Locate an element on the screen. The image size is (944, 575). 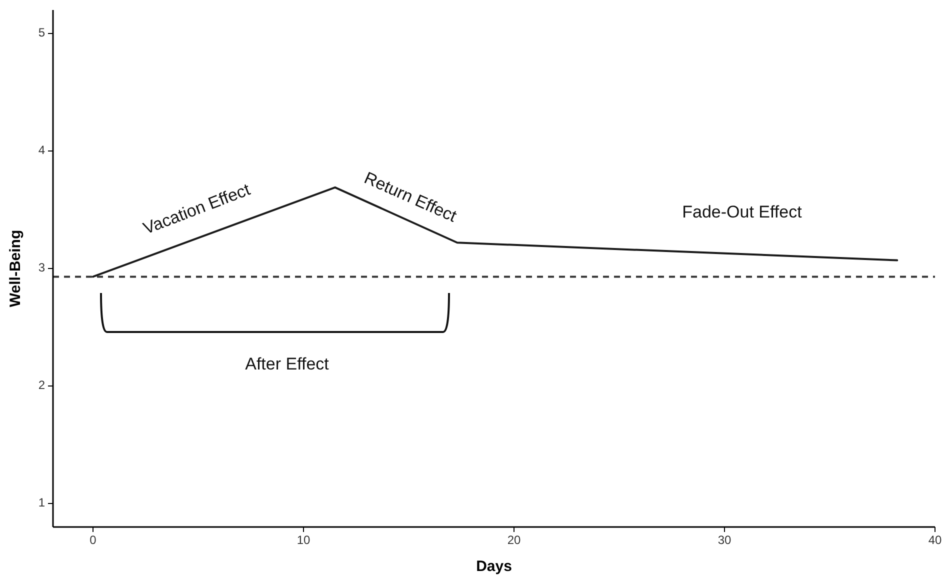
y-tick-label: 3 is located at coordinates (42, 267).